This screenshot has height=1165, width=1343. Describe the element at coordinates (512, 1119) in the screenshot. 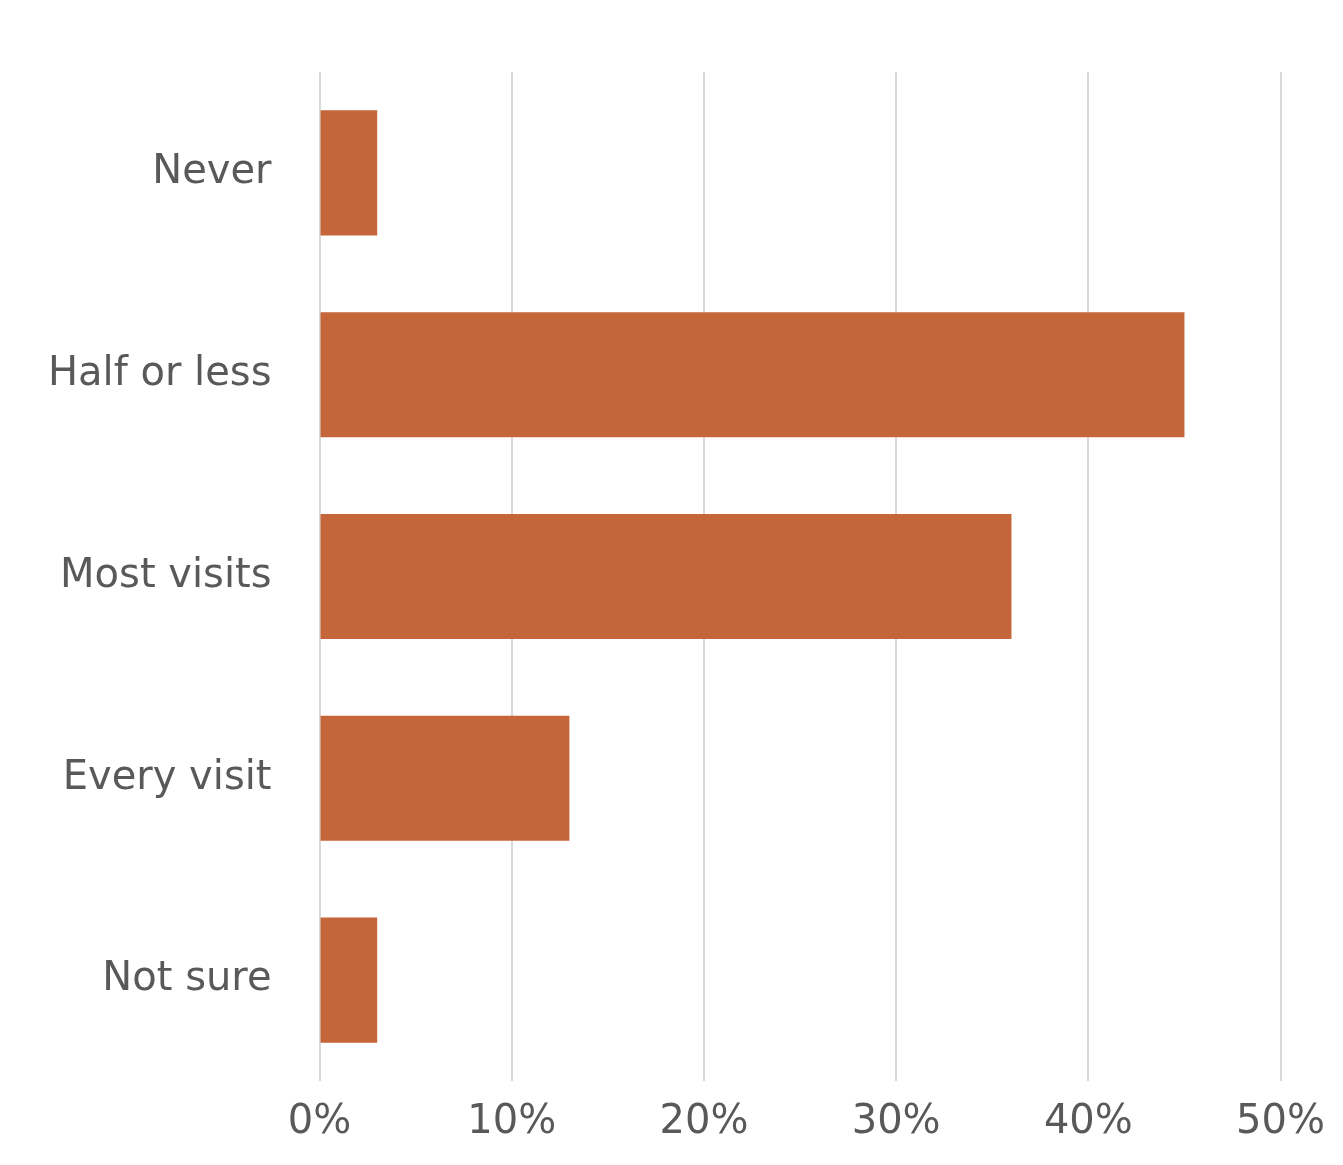

I see `x-tick-label: 10%` at that location.